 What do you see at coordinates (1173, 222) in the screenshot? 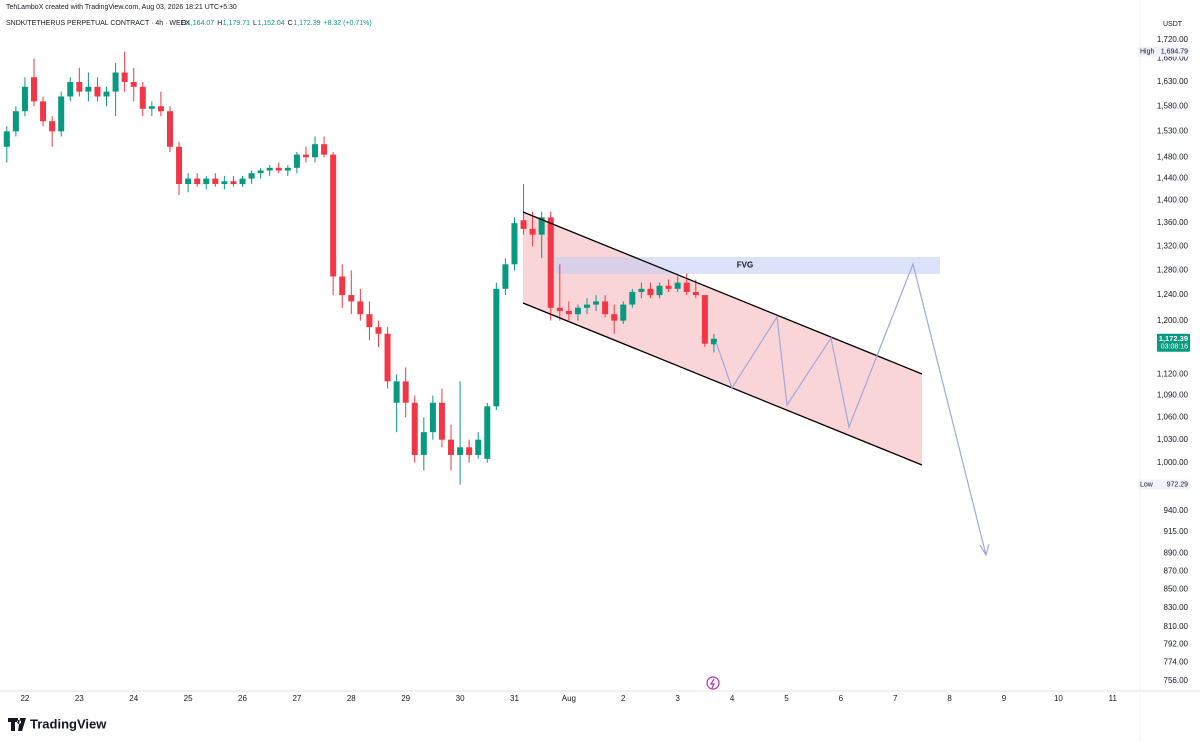
I see `y-tick-label: 1,360.00` at bounding box center [1173, 222].